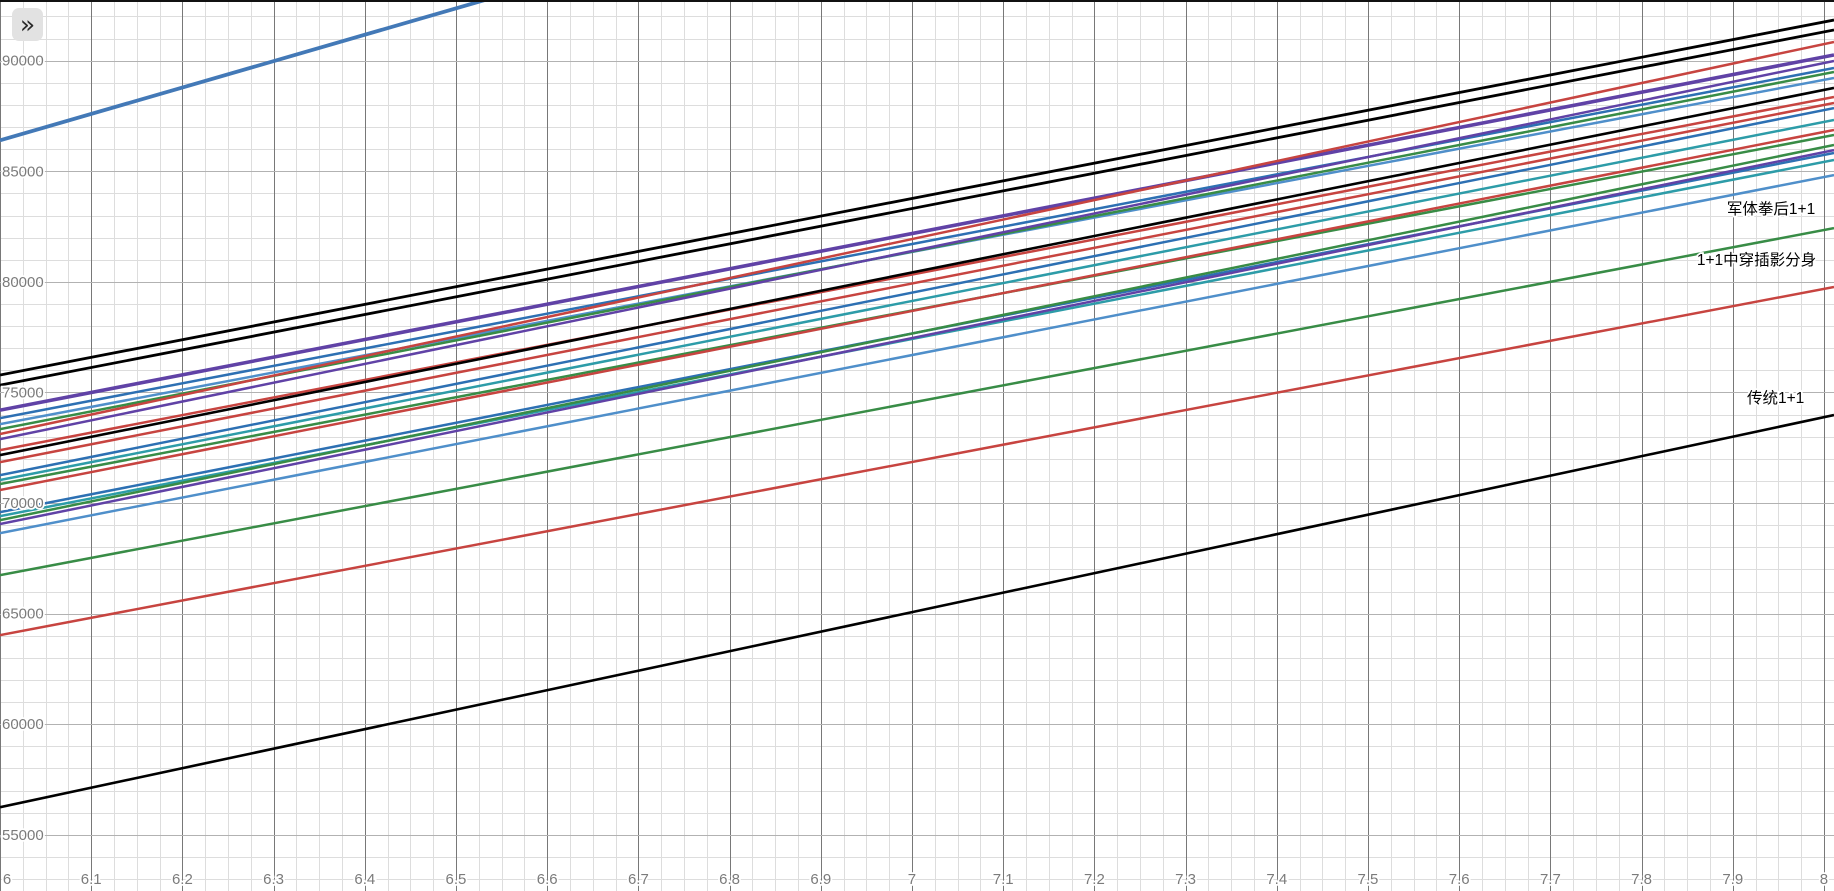  What do you see at coordinates (1185, 879) in the screenshot?
I see `x-axis-tick-label: 7.3` at bounding box center [1185, 879].